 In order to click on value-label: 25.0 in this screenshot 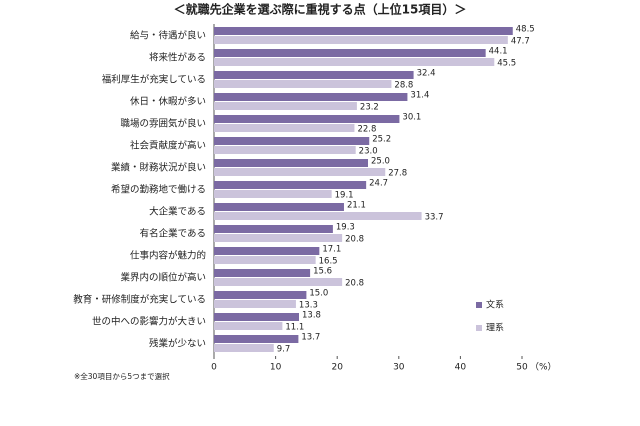, I will do `click(380, 162)`.